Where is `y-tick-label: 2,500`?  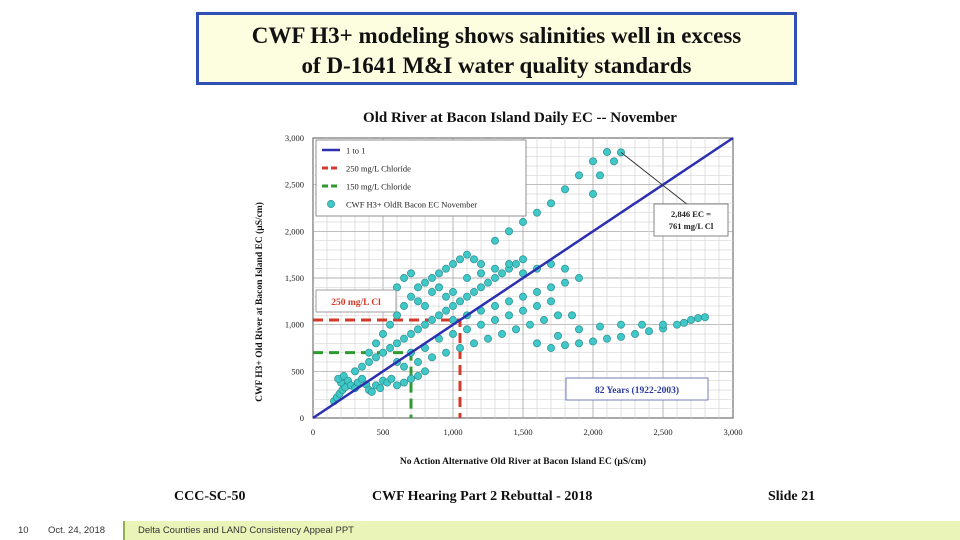
y-tick-label: 2,500 is located at coordinates (294, 185).